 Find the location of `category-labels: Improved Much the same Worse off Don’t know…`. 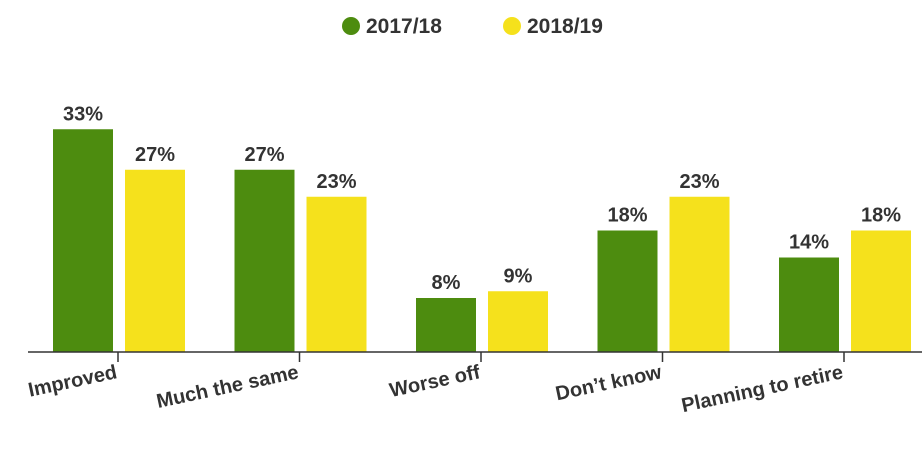

category-labels: Improved Much the same Worse off Don’t know… is located at coordinates (435, 389).